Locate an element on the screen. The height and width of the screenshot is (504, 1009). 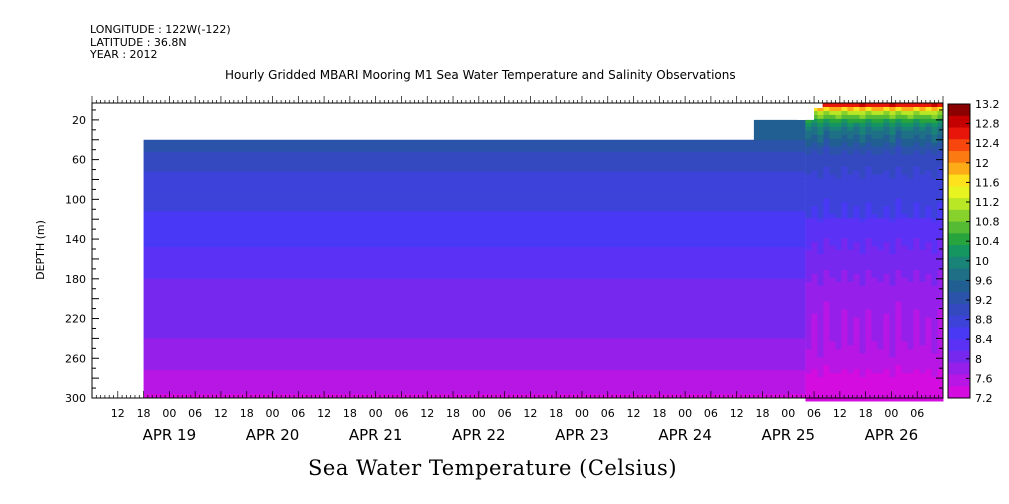
y-tick-label: 20 is located at coordinates (79, 120).